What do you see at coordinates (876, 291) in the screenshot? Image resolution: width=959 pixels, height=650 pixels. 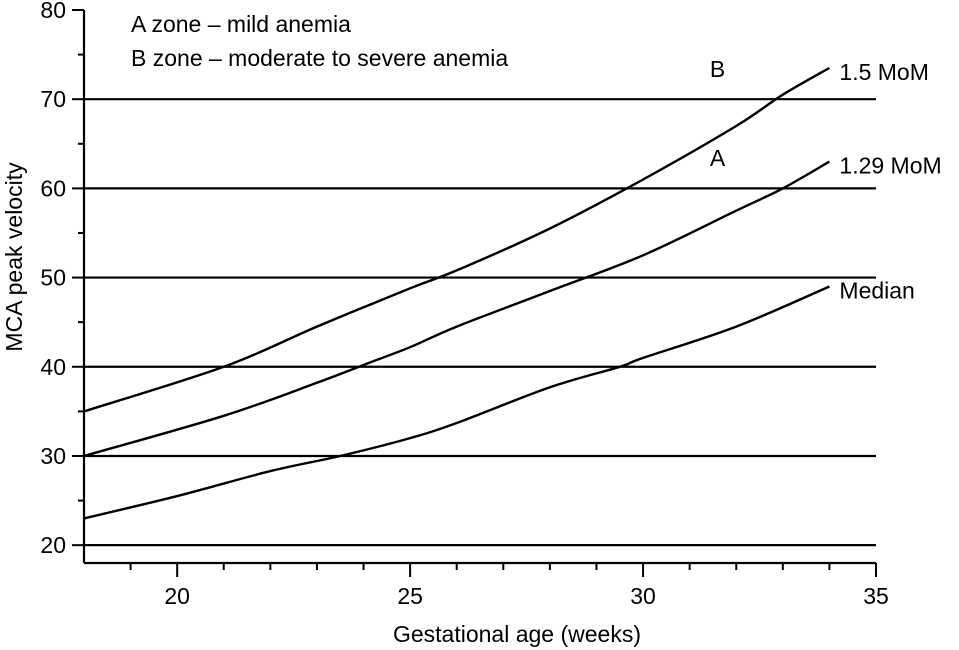 I see `series-label-median: Median` at bounding box center [876, 291].